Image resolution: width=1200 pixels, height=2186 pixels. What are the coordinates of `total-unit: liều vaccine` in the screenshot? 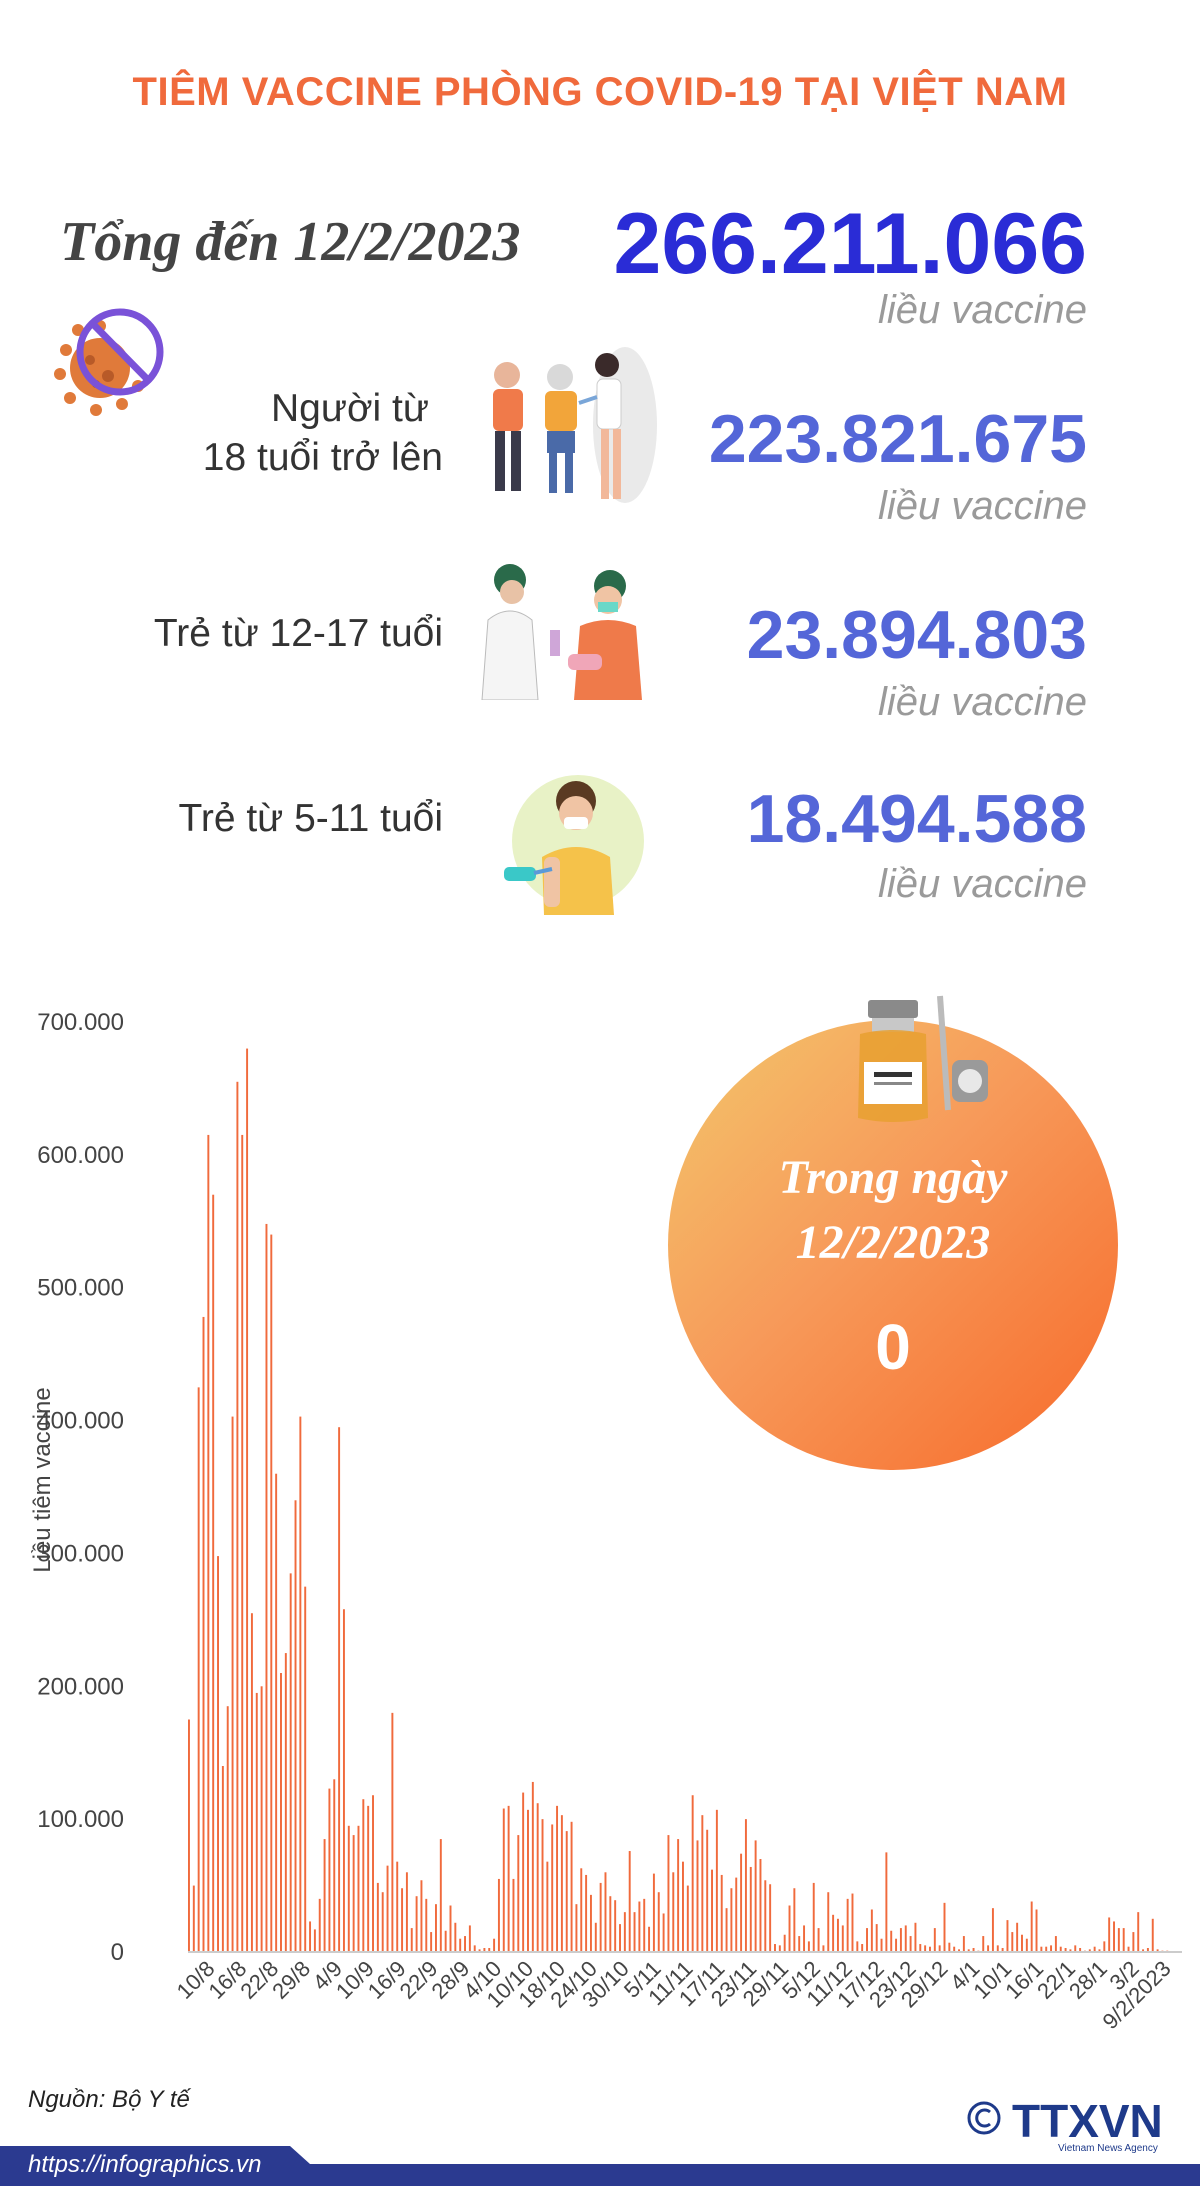 It's located at (982, 310).